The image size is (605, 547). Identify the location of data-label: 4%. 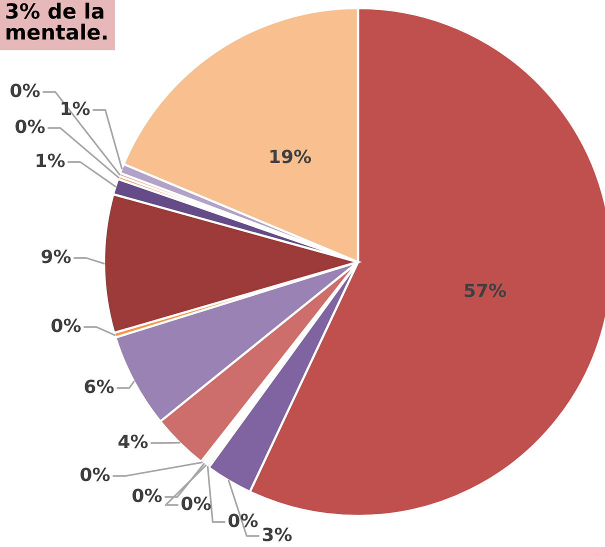
(133, 441).